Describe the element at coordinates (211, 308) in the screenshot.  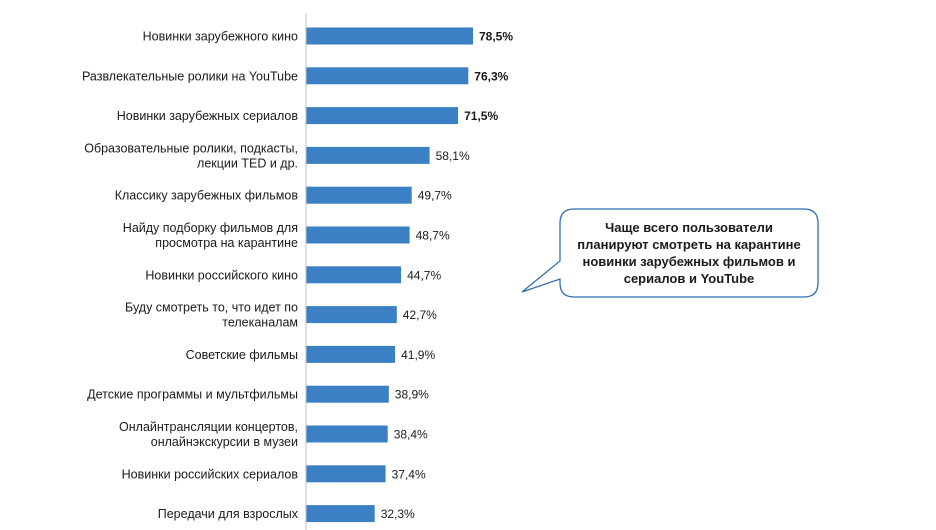
I see `category-label-line: Буду смотреть то, что идет по` at that location.